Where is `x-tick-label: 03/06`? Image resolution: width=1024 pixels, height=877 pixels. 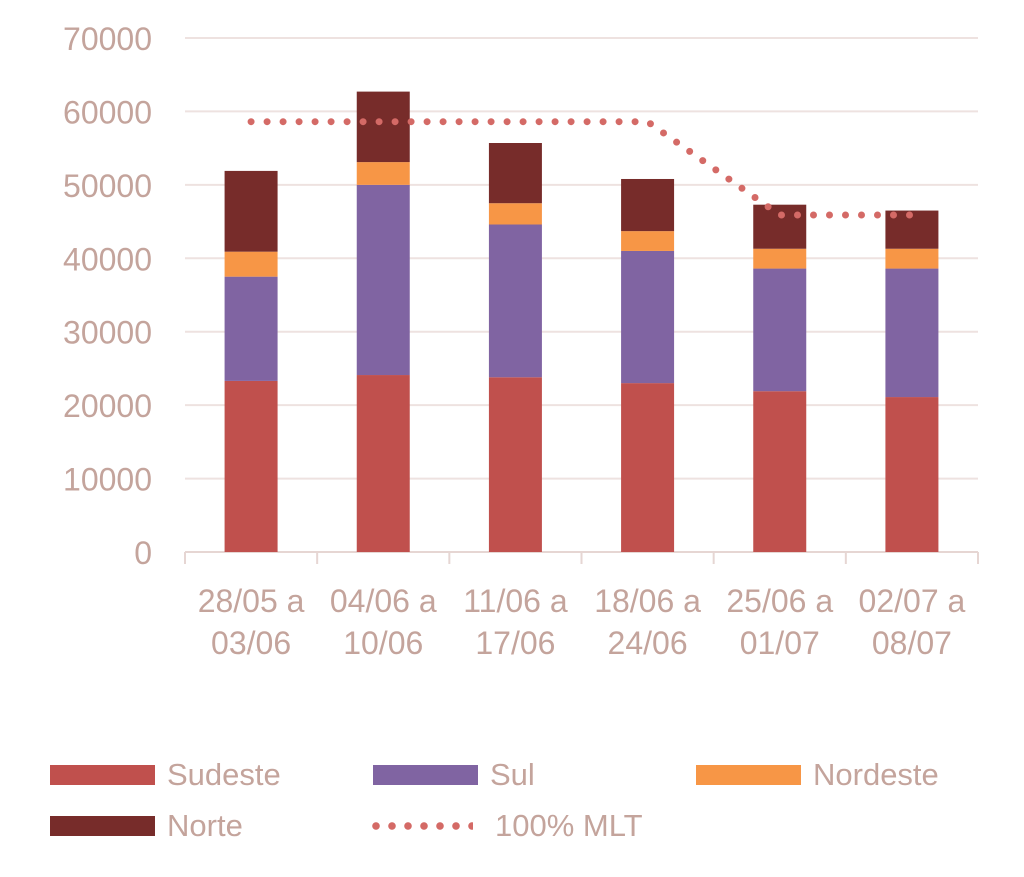
x-tick-label: 03/06 is located at coordinates (251, 643).